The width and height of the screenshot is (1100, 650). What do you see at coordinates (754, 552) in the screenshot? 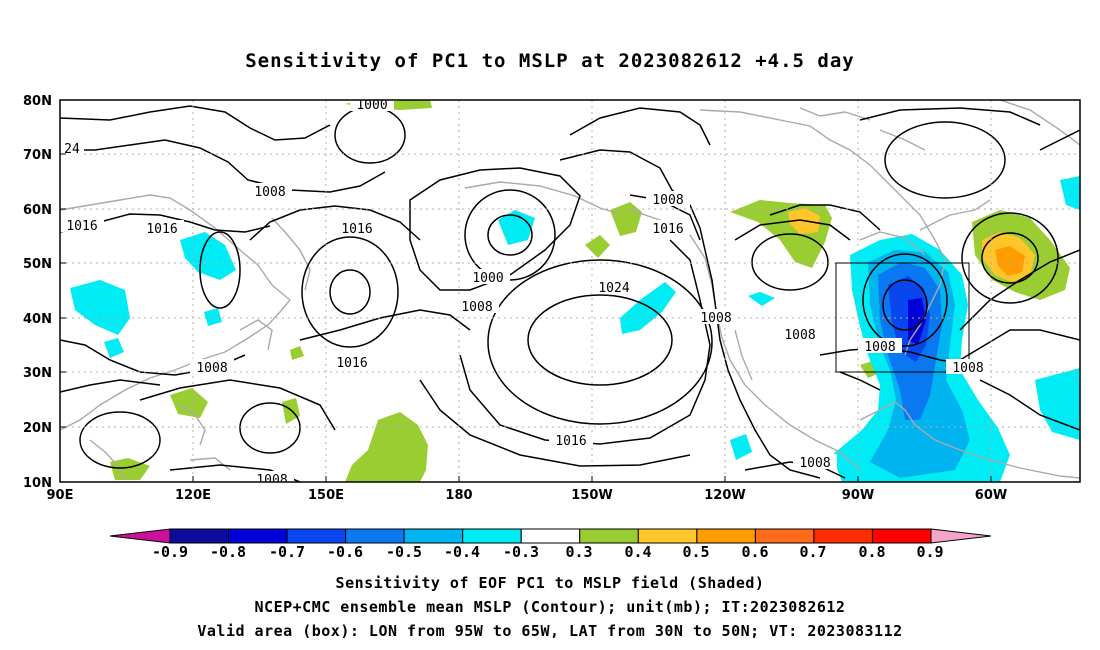
I see `colorbar-label: 0.6` at bounding box center [754, 552].